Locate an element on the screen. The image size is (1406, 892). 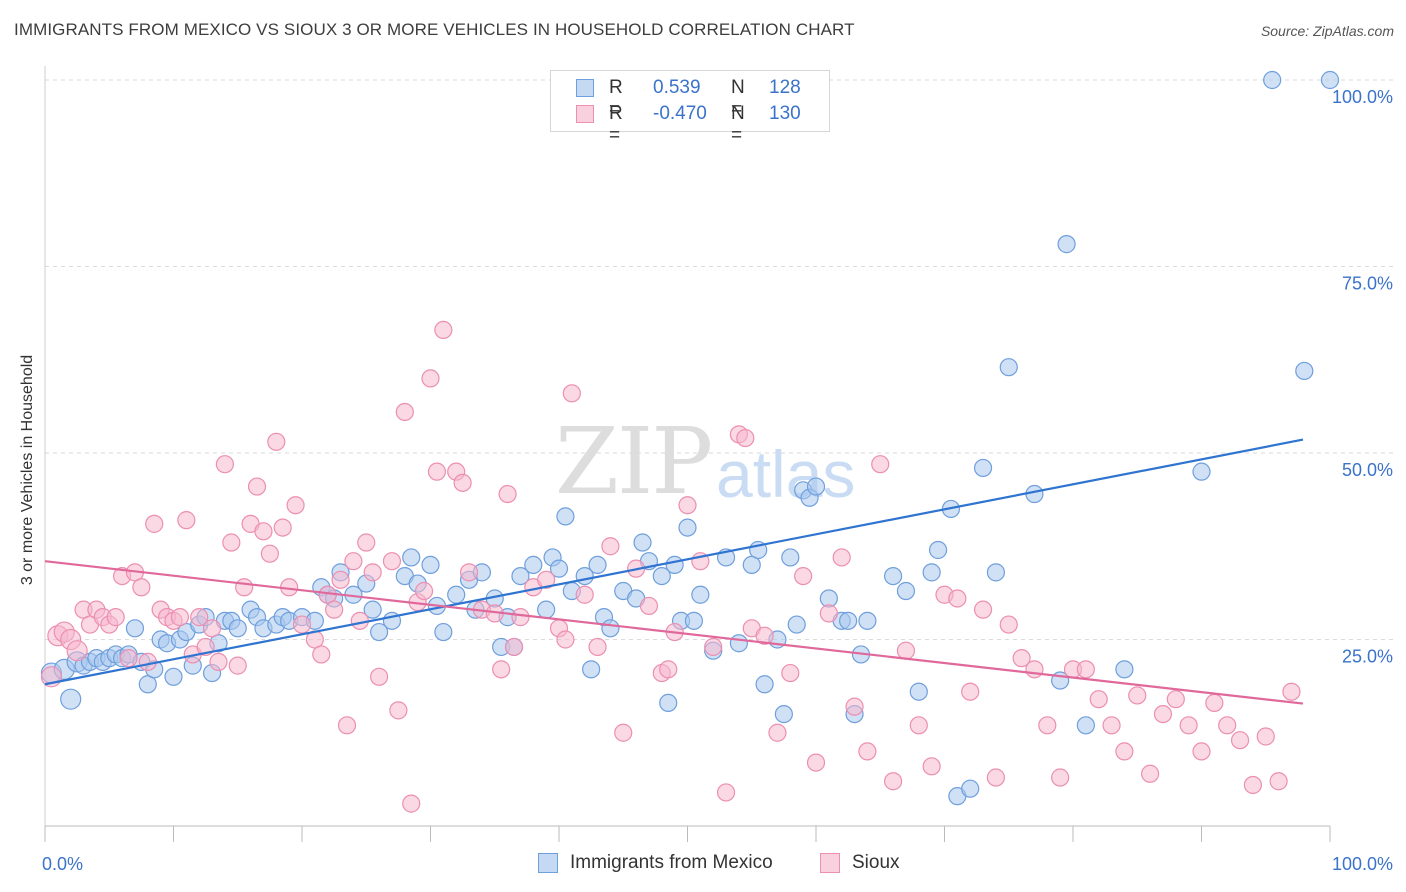
legend-swatch-pink is located at coordinates (830, 863).